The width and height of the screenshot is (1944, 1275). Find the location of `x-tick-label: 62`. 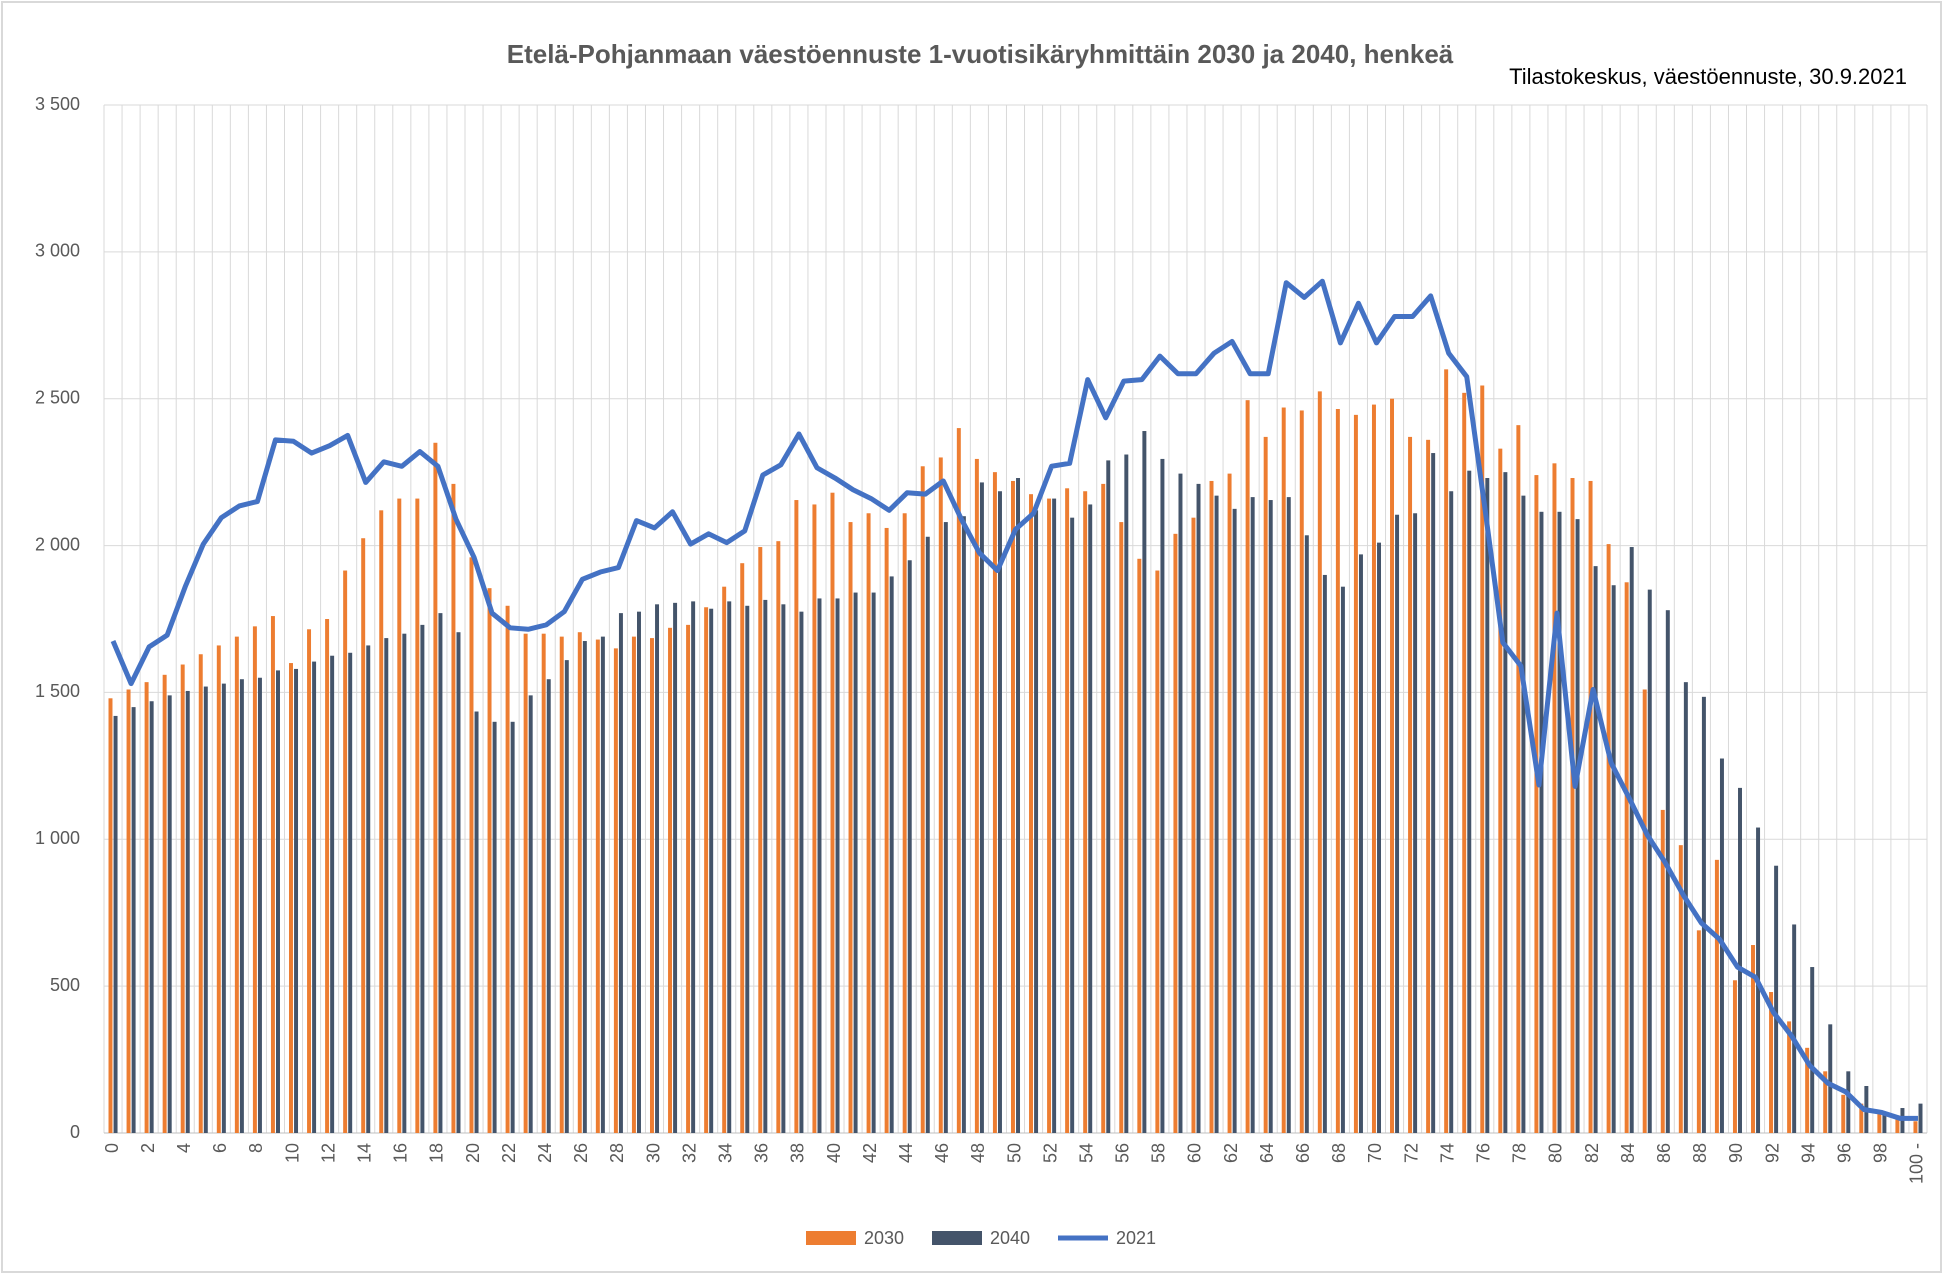

x-tick-label: 62 is located at coordinates (1231, 1153).